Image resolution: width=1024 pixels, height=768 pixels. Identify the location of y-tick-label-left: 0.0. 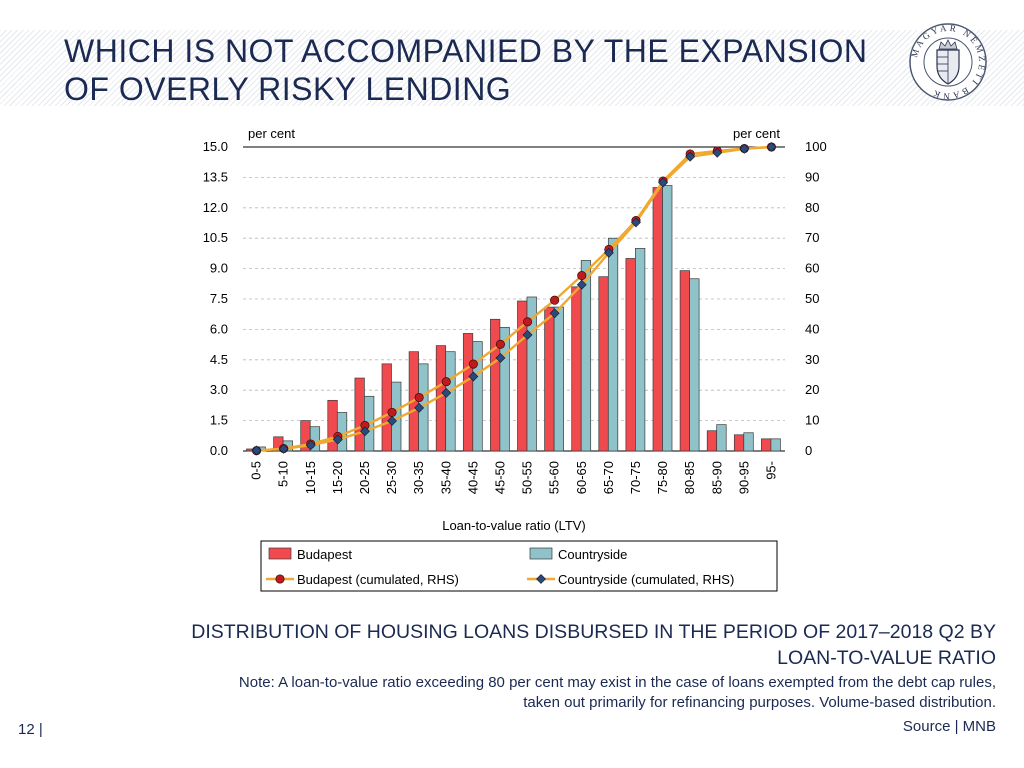
(219, 450).